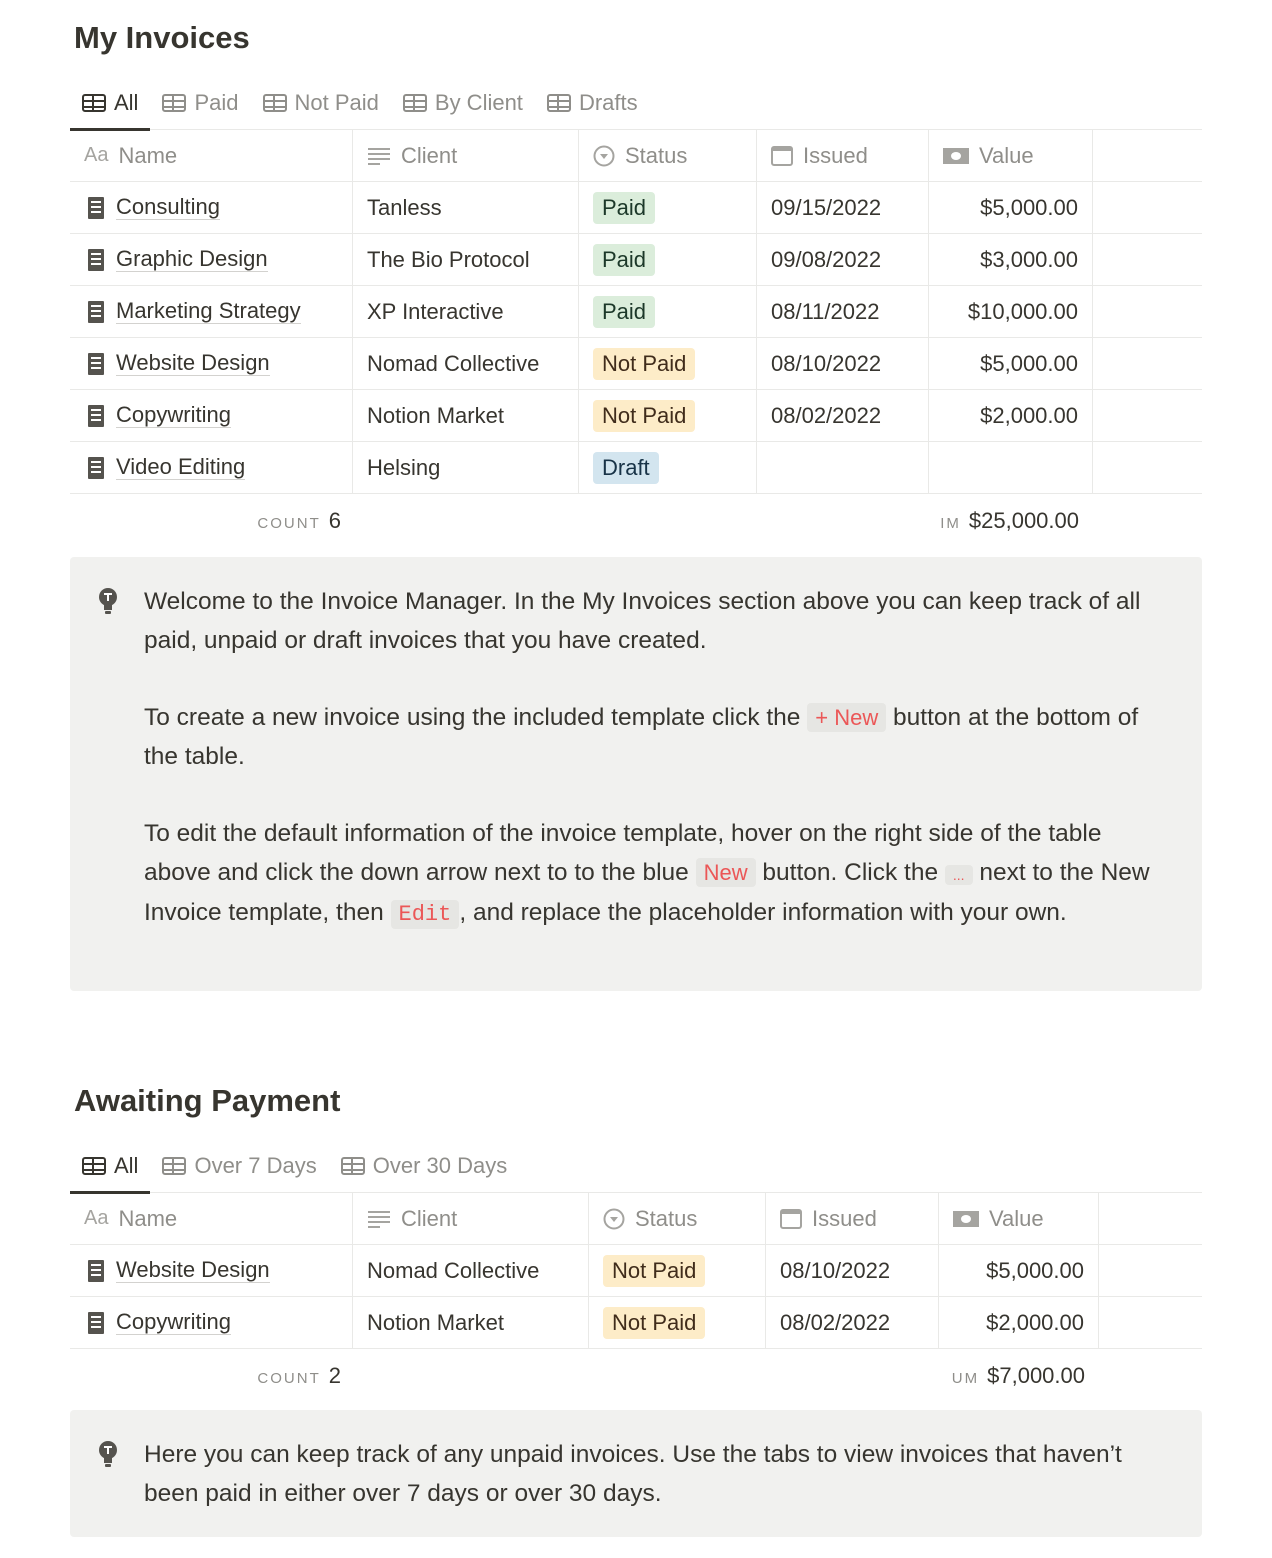 The image size is (1272, 1558). I want to click on row-name-link: Marketing Strategy, so click(208, 311).